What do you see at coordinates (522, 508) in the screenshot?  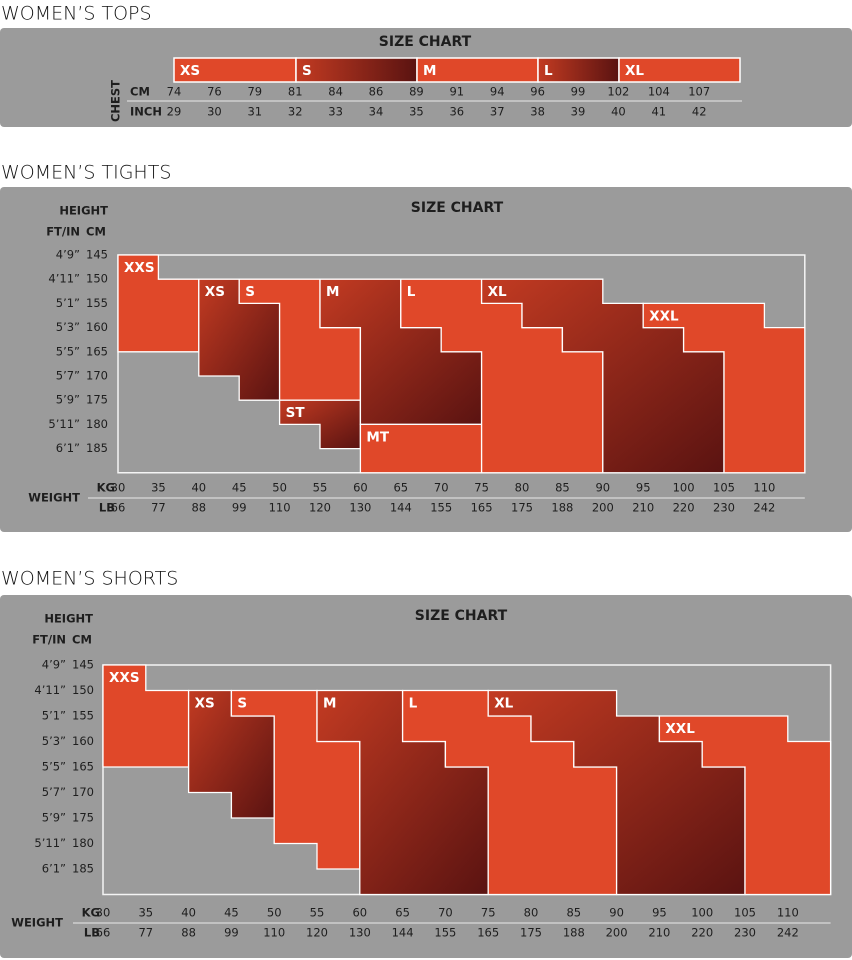 I see `cell: 175` at bounding box center [522, 508].